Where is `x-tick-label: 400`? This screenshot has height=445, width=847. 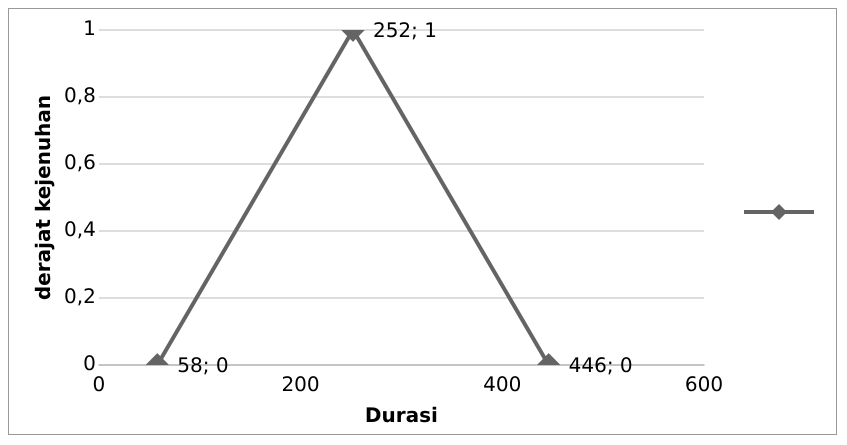 x-tick-label: 400 is located at coordinates (502, 384).